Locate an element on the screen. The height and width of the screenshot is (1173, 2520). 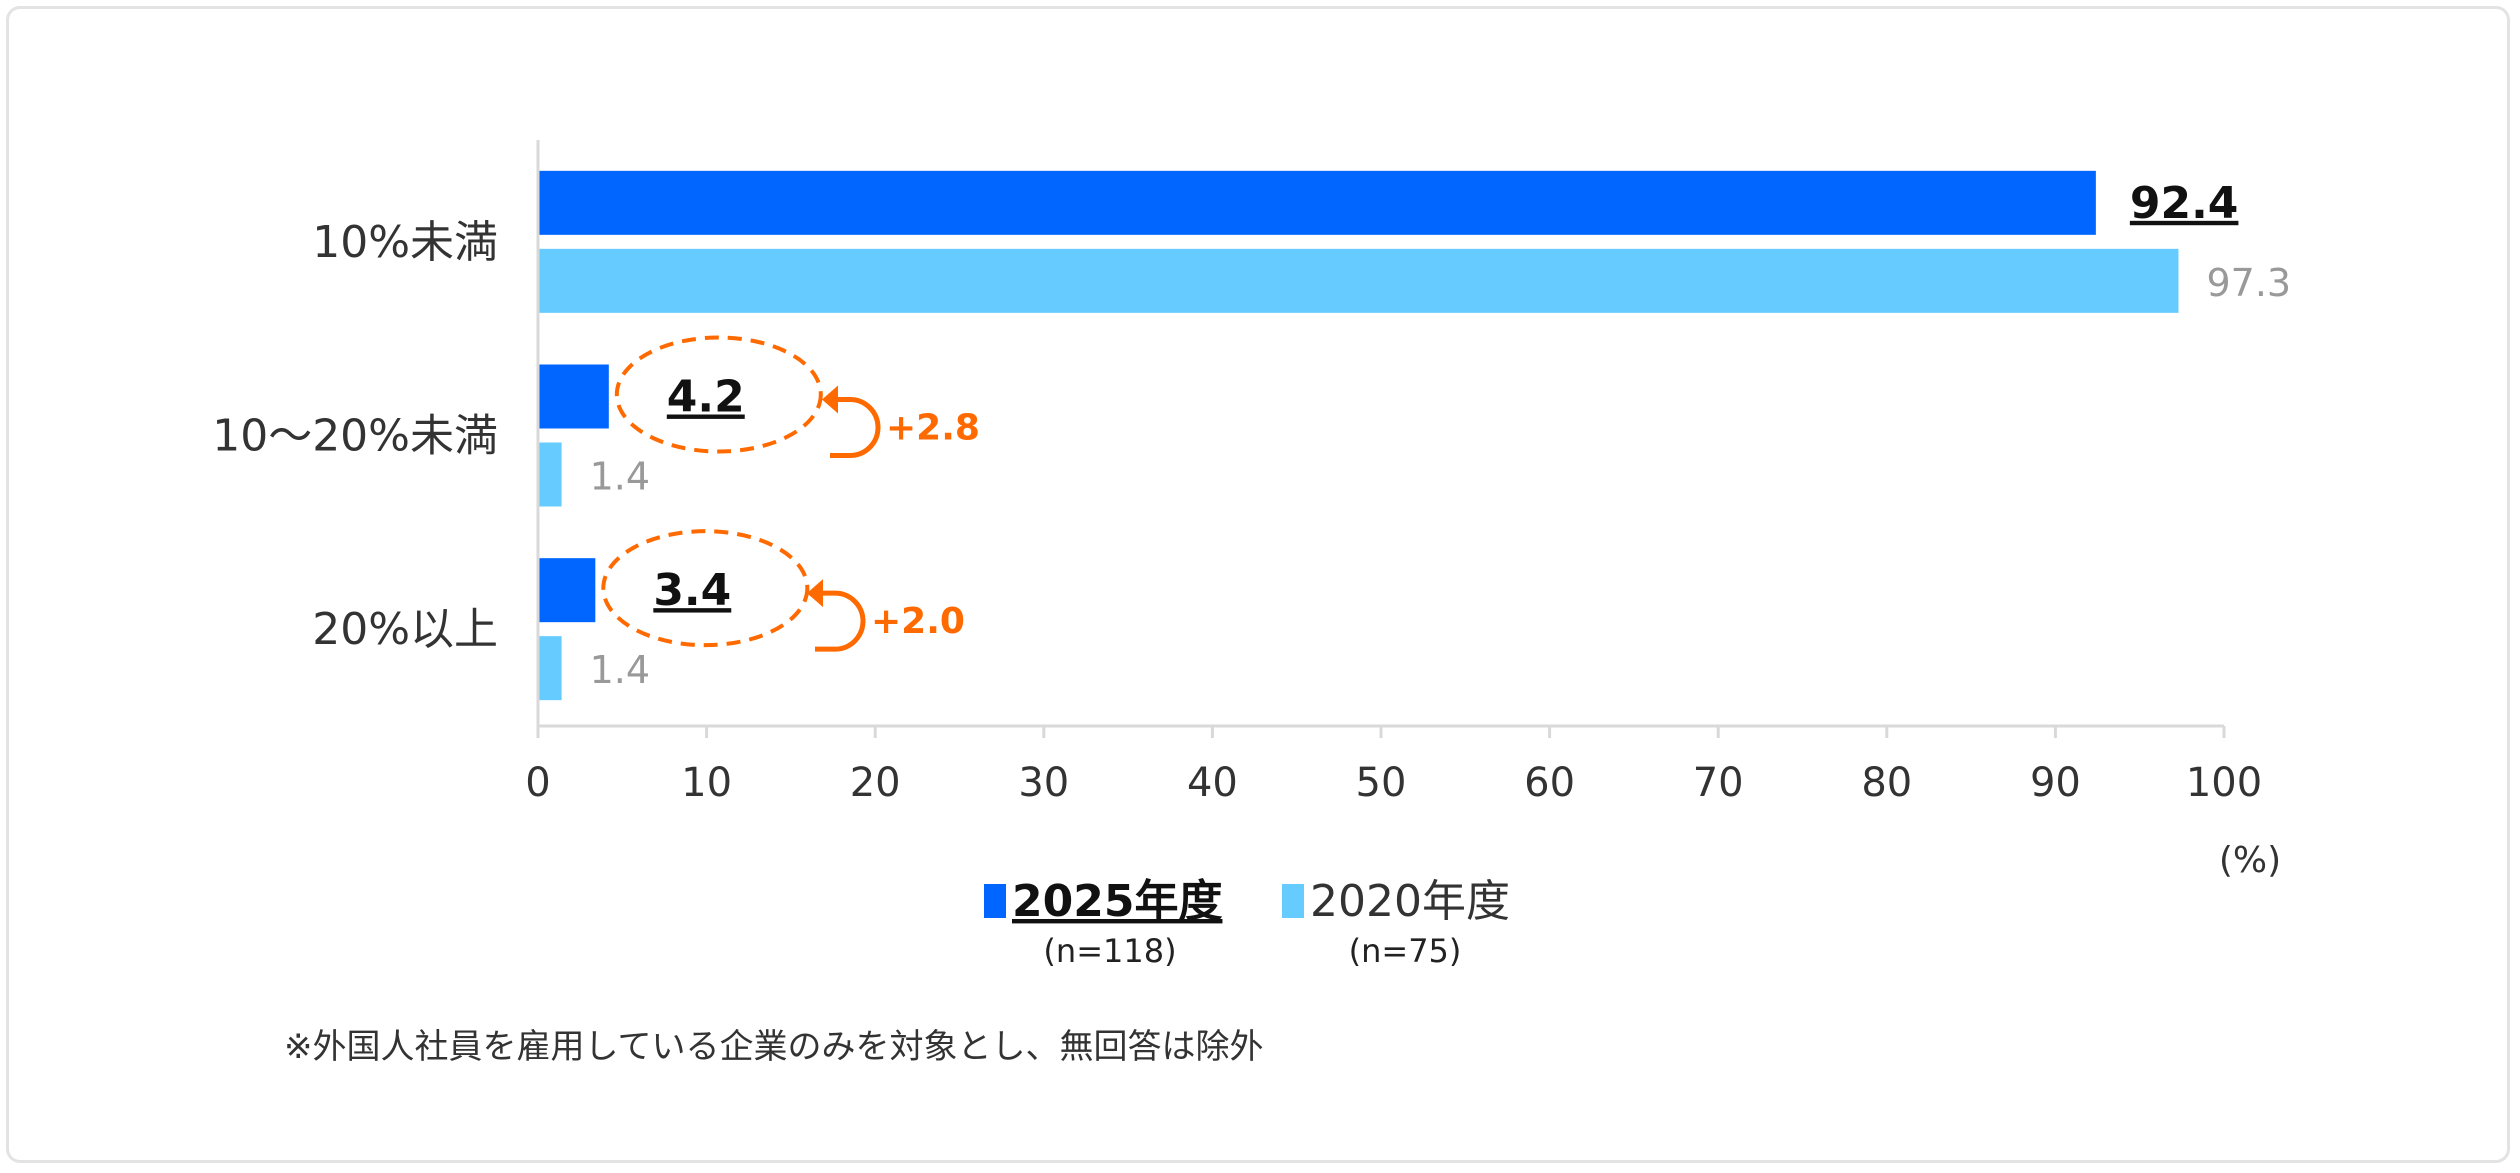
x-tick-label: 80 is located at coordinates (1886, 783).